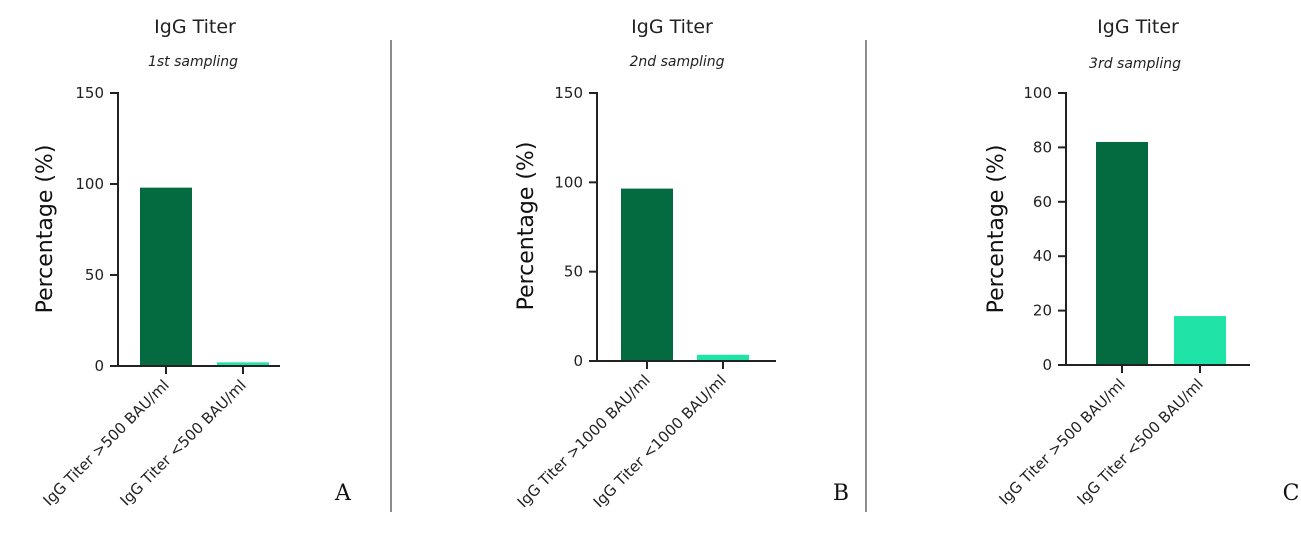  Describe the element at coordinates (1291, 493) in the screenshot. I see `panel-c-letter: C` at that location.